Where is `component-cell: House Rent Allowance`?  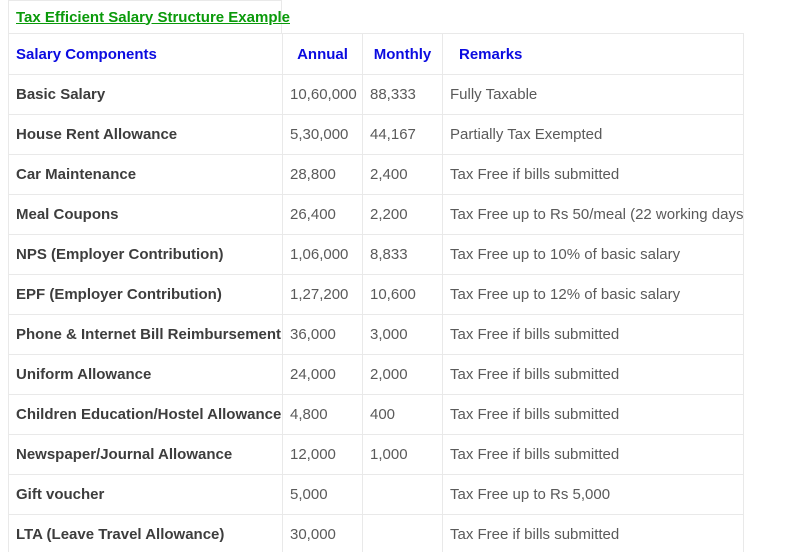 component-cell: House Rent Allowance is located at coordinates (145, 134).